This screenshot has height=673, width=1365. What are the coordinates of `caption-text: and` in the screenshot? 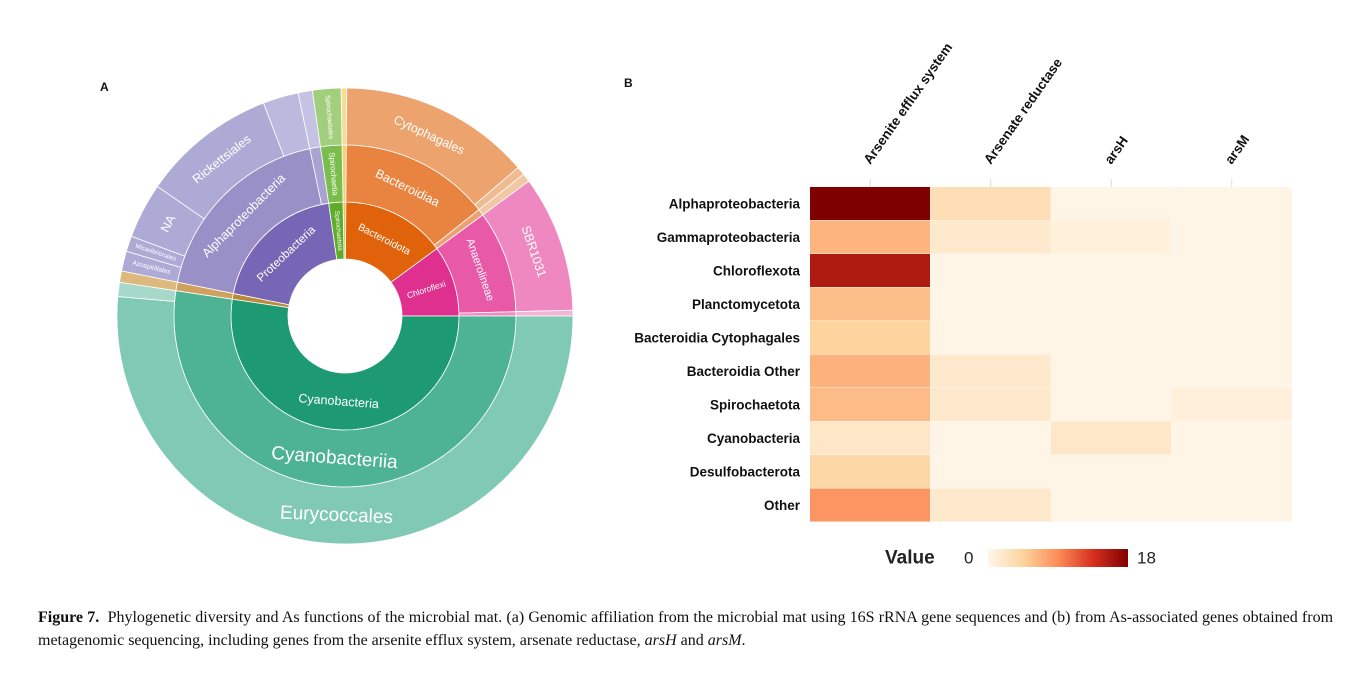 It's located at (692, 640).